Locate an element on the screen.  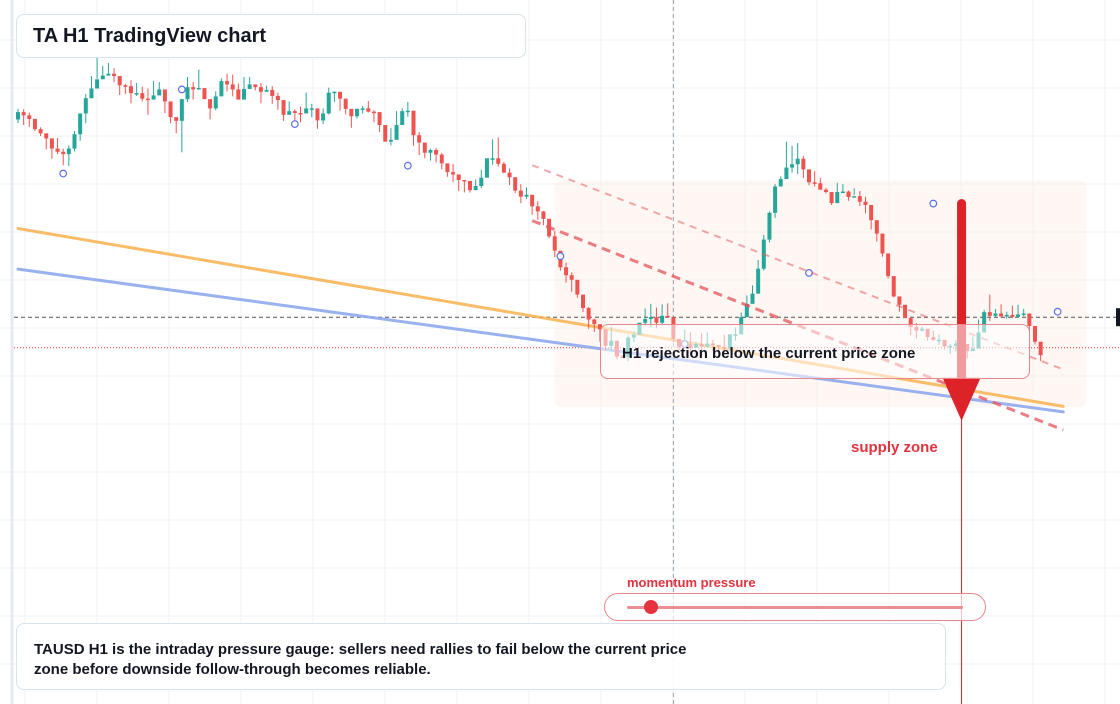
momentum-gauge is located at coordinates (795, 607).